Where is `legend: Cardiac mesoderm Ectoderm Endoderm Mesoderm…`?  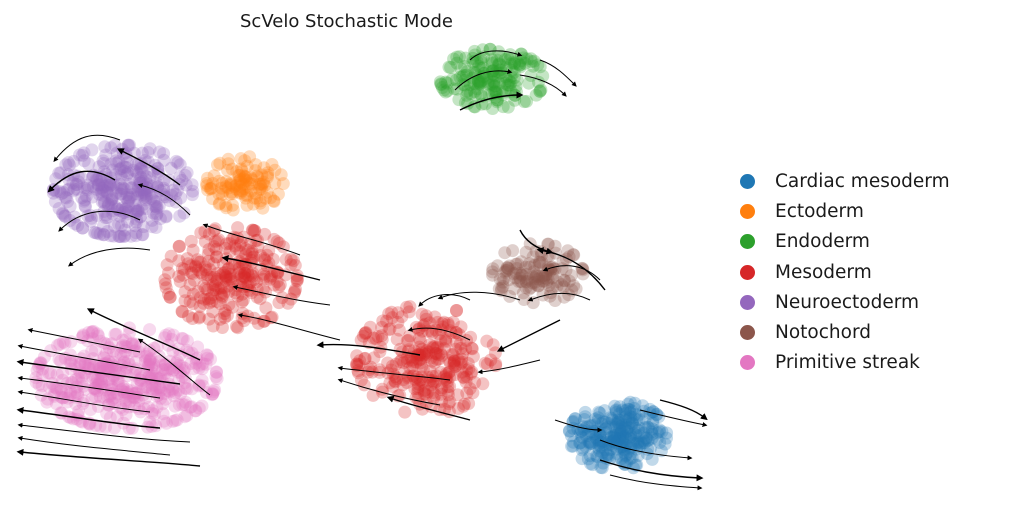 legend: Cardiac mesoderm Ectoderm Endoderm Mesoderm… is located at coordinates (845, 272).